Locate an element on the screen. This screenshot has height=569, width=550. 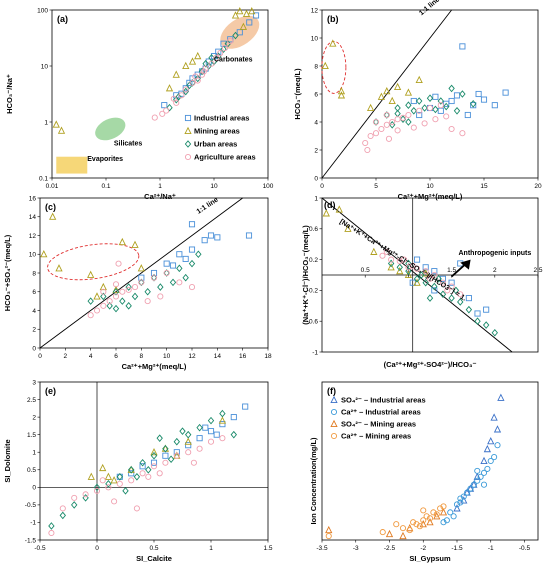
y-tick-label: -1 is located at coordinates (315, 352).